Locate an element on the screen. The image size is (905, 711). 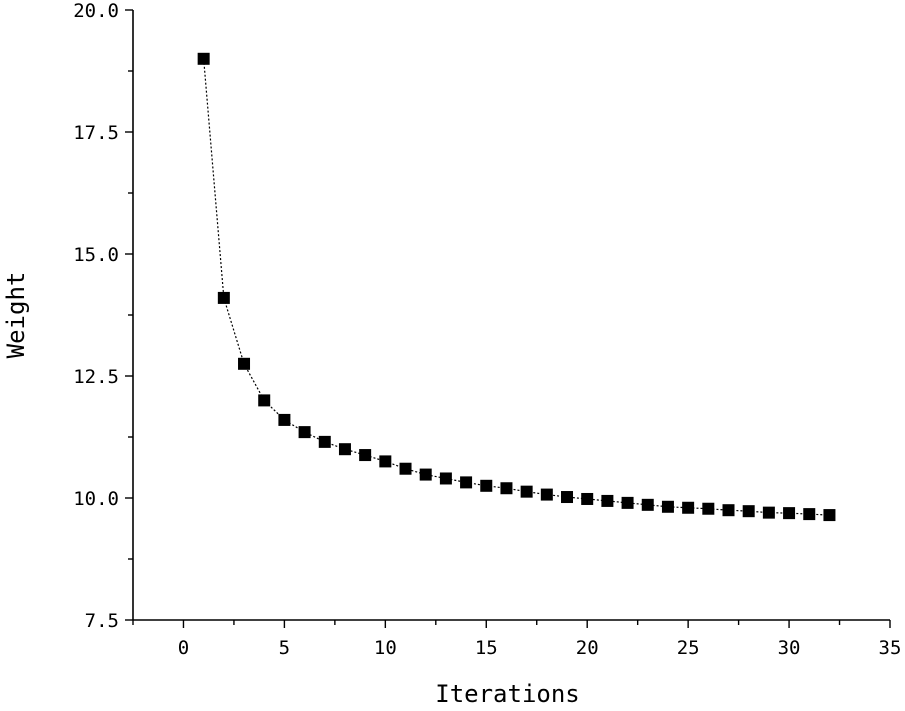
y-tick-label: 12.5 is located at coordinates (96, 377).